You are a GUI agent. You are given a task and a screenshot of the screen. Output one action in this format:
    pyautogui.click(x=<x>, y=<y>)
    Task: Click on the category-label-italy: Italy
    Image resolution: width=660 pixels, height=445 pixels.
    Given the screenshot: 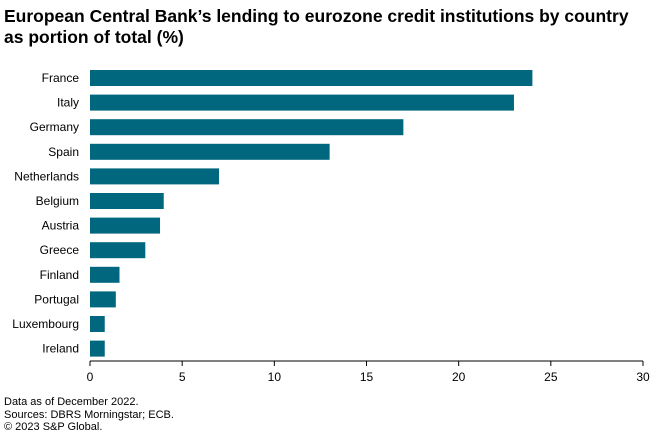 What is the action you would take?
    pyautogui.click(x=68, y=103)
    